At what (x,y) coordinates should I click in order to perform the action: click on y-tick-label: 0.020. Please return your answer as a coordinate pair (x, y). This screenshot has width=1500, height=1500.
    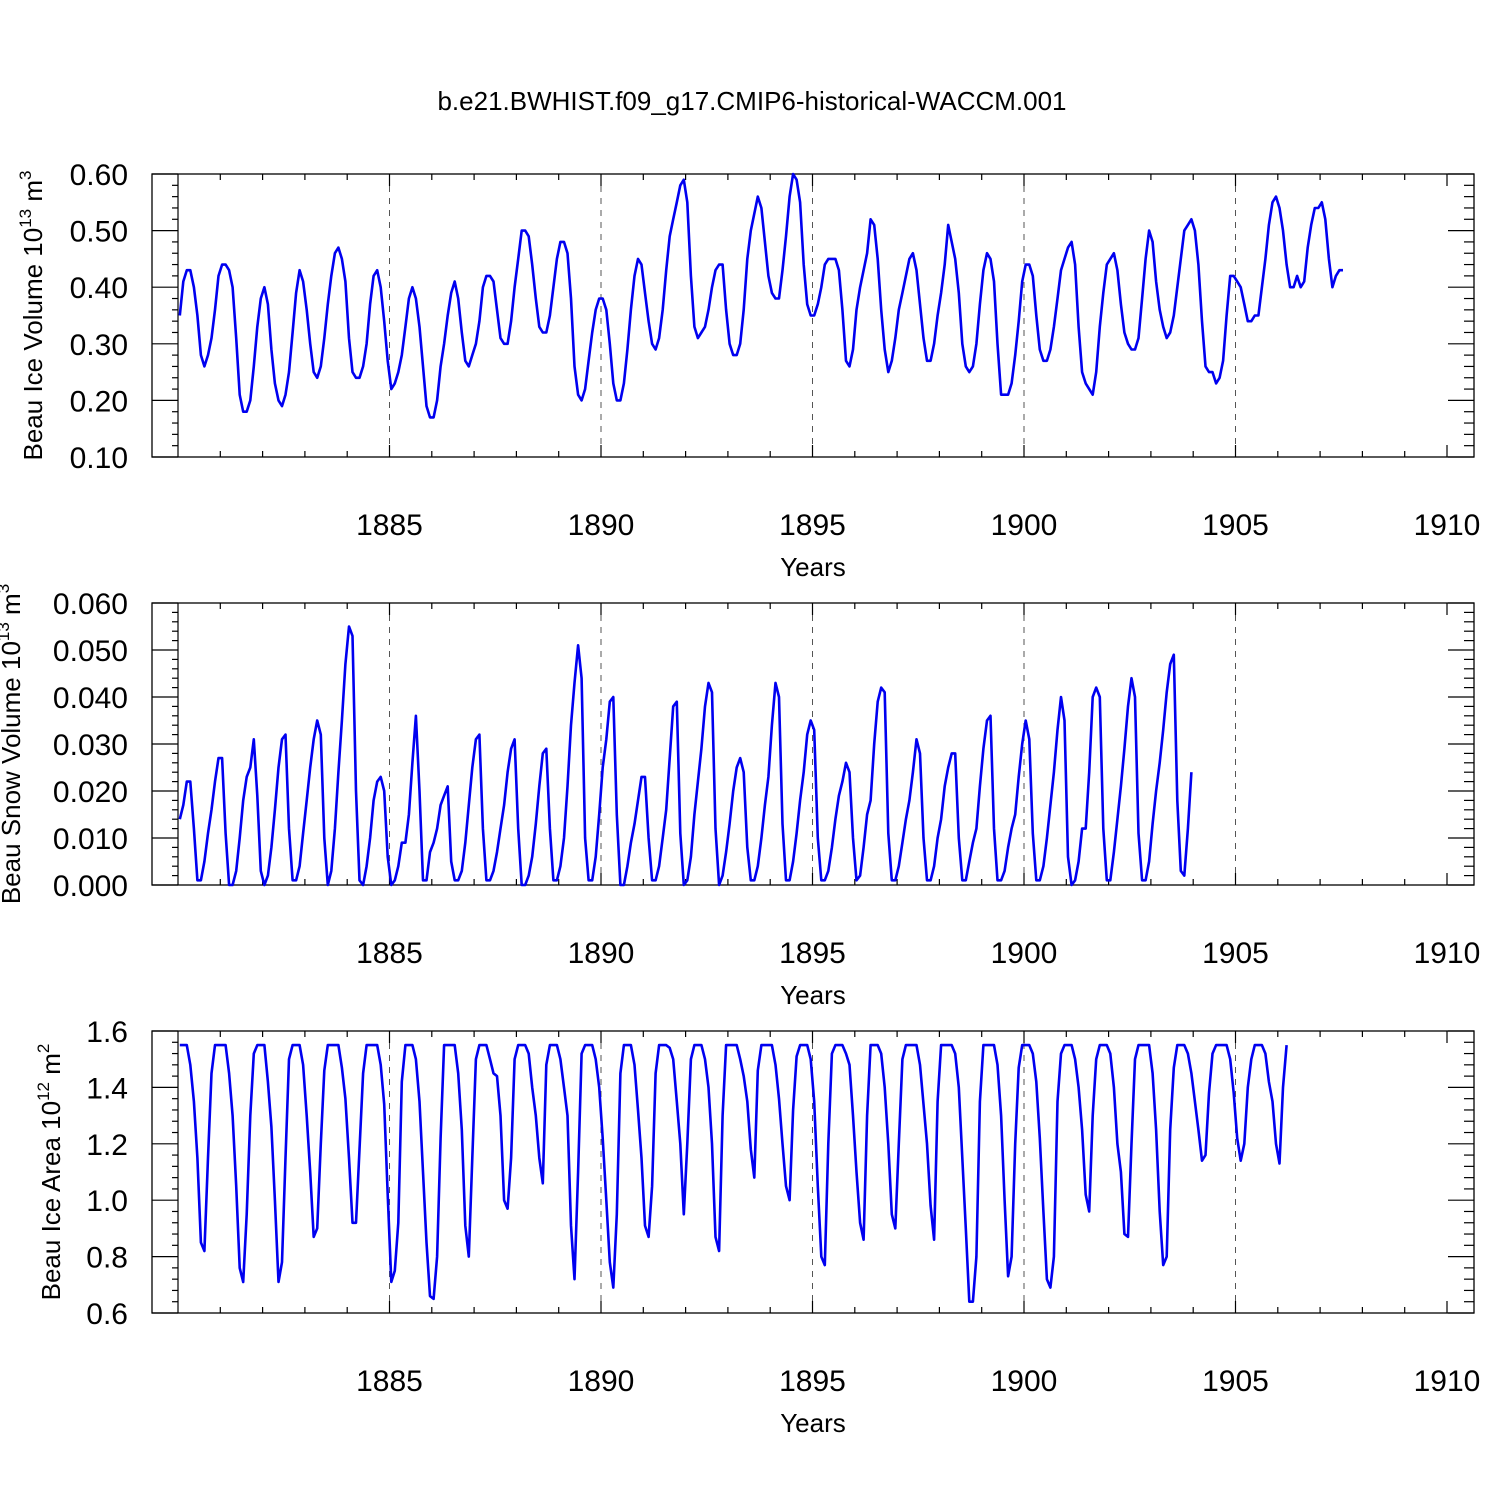
    Looking at the image, I should click on (90, 792).